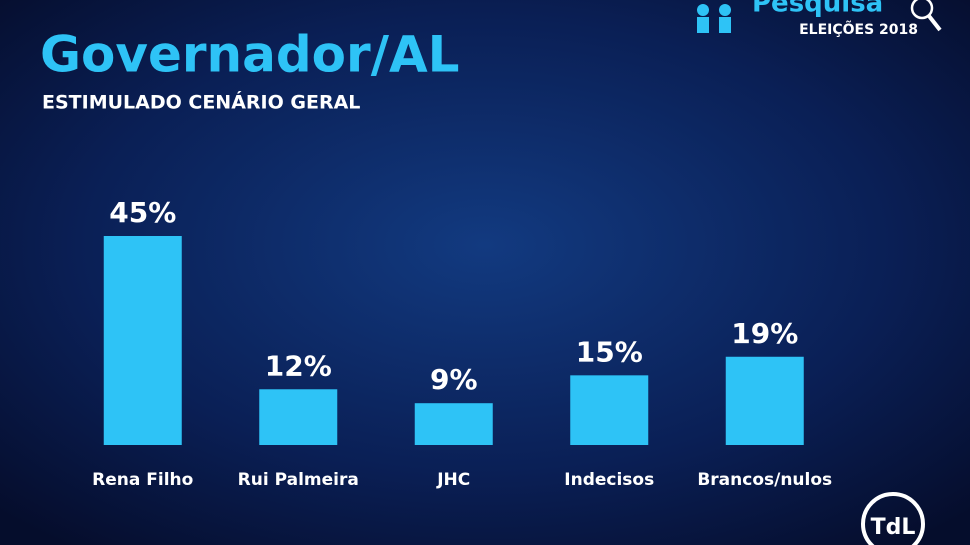 Image resolution: width=970 pixels, height=545 pixels. Describe the element at coordinates (764, 480) in the screenshot. I see `x-tick-label: Brancos/nulos` at that location.